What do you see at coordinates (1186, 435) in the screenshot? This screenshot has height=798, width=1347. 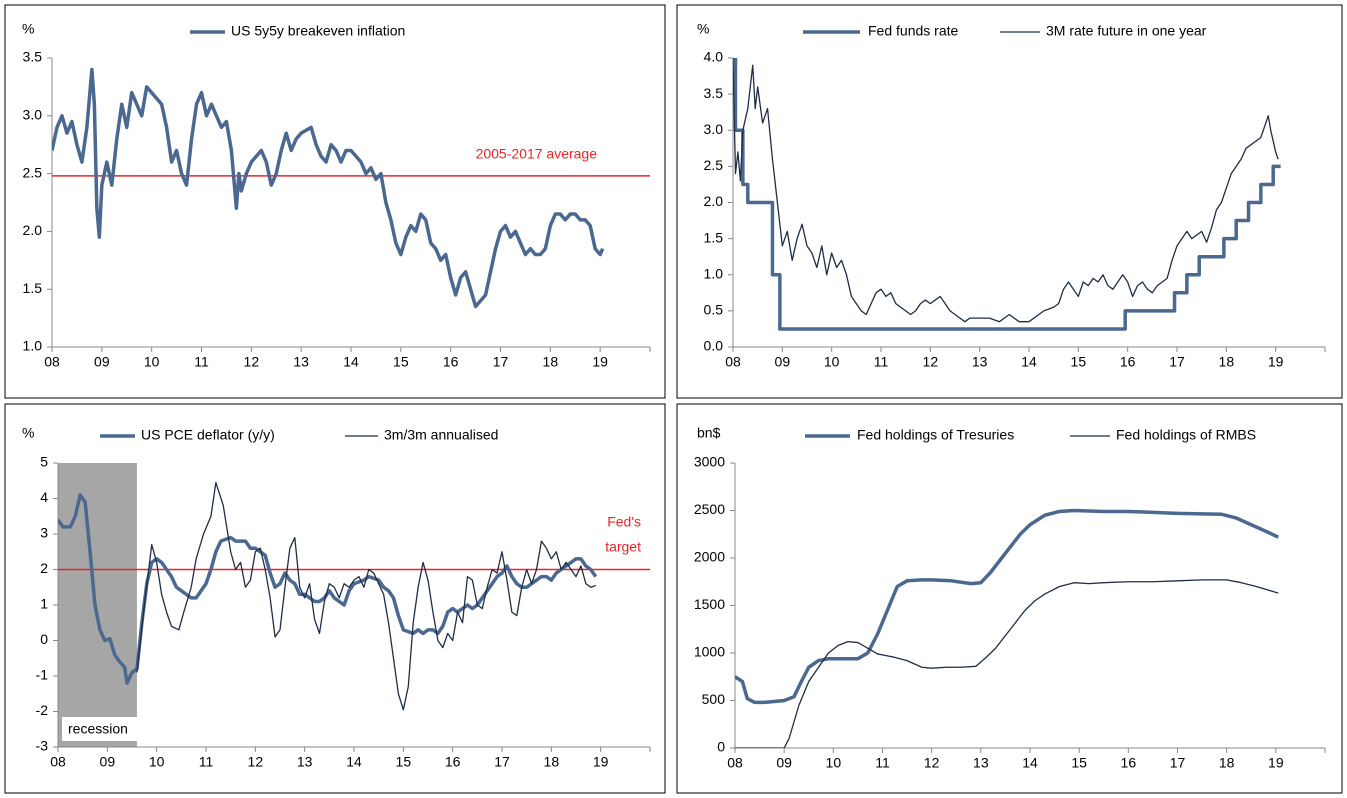 I see `legend-label: Fed holdings of RMBS` at bounding box center [1186, 435].